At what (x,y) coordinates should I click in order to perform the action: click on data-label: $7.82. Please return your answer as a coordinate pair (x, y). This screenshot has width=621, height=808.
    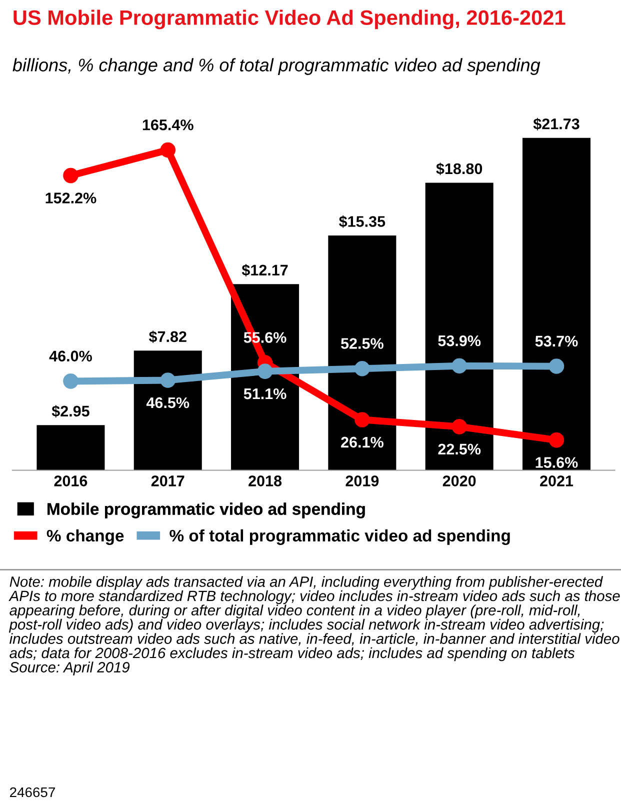
    Looking at the image, I should click on (167, 337).